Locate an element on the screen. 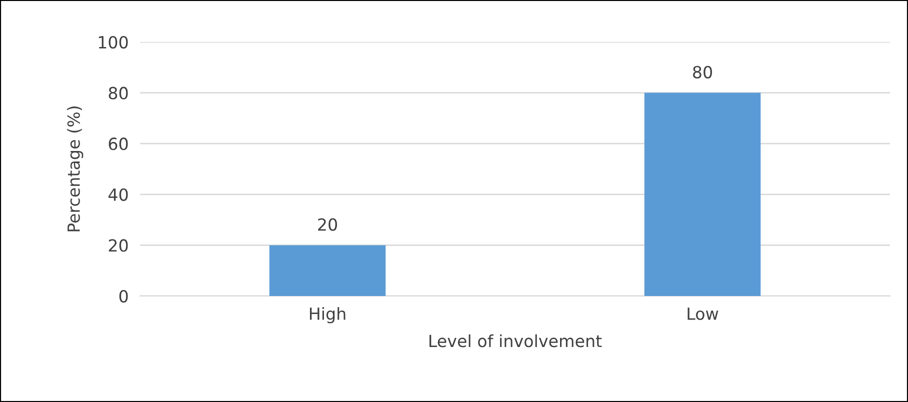 The width and height of the screenshot is (908, 402). y-tick-label: 100 is located at coordinates (113, 42).